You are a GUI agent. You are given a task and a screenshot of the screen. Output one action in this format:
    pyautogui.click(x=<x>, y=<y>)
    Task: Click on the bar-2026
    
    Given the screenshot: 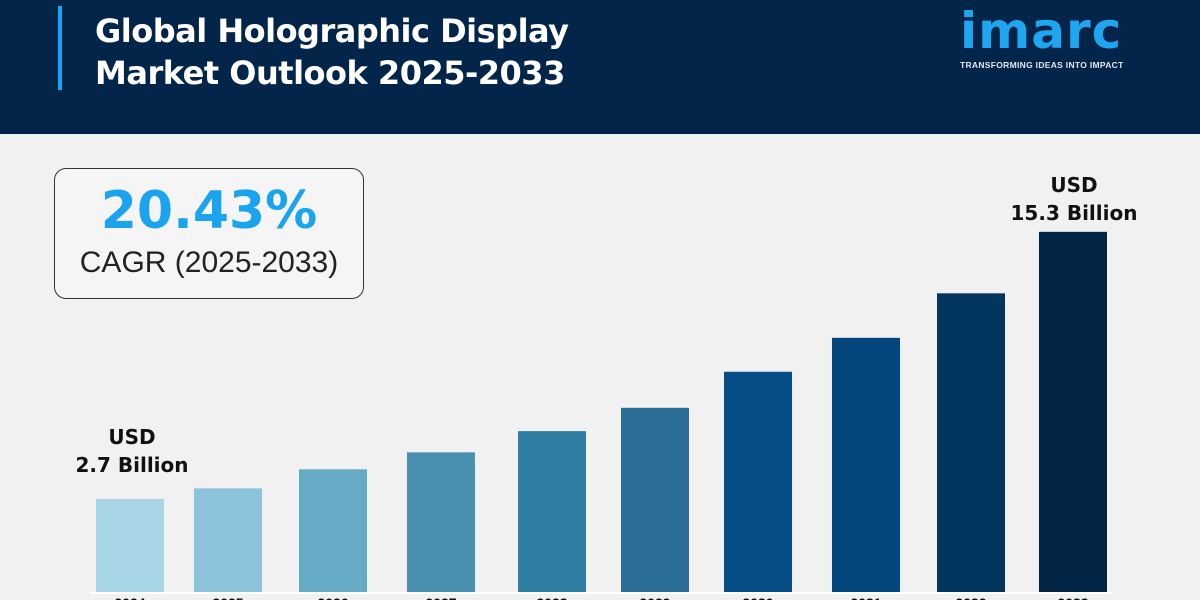 What is the action you would take?
    pyautogui.click(x=333, y=530)
    